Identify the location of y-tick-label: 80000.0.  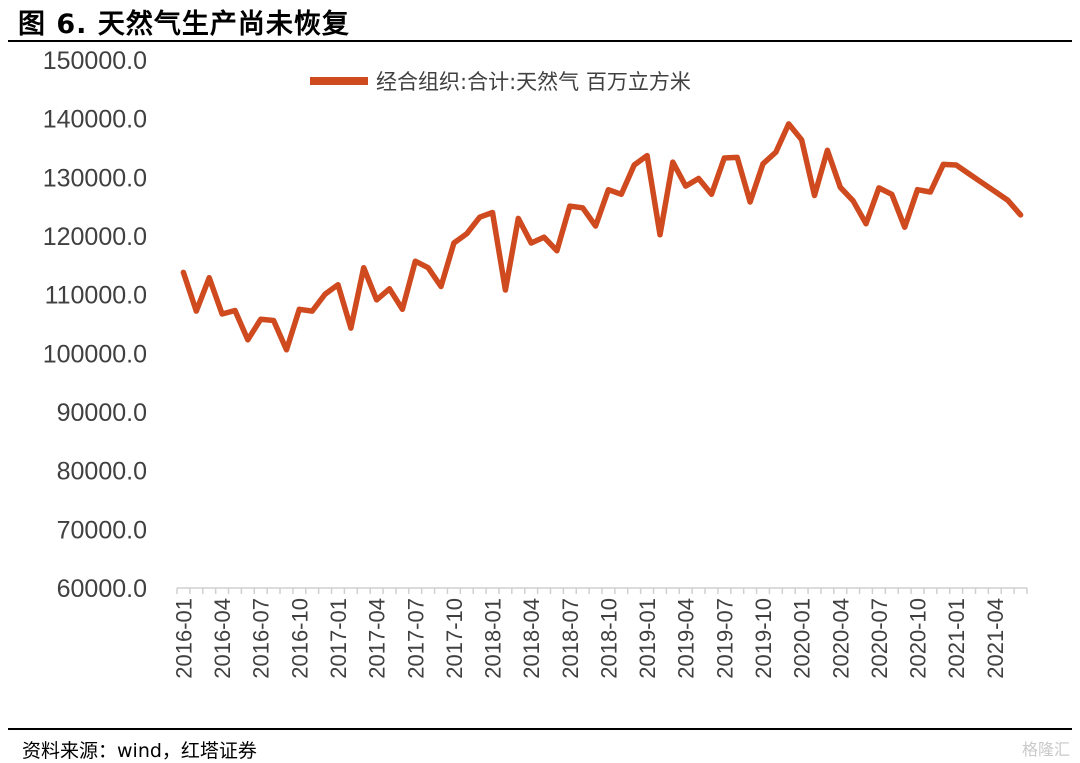
(102, 472).